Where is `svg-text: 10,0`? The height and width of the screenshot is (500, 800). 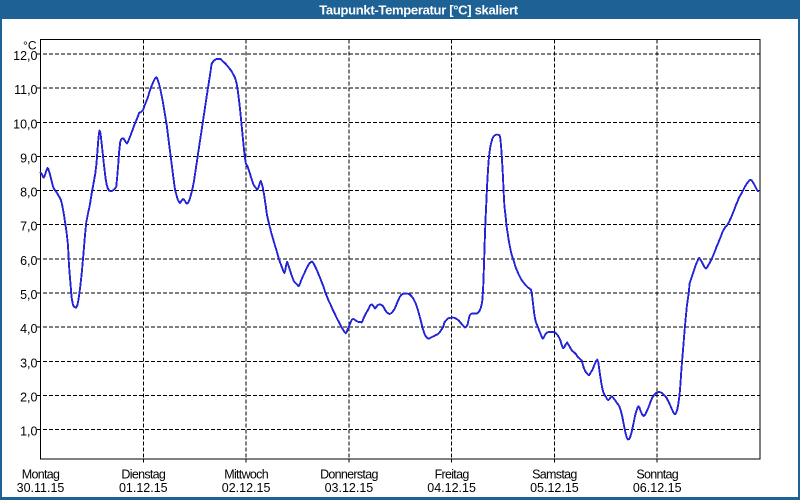
svg-text: 10,0 is located at coordinates (25, 124).